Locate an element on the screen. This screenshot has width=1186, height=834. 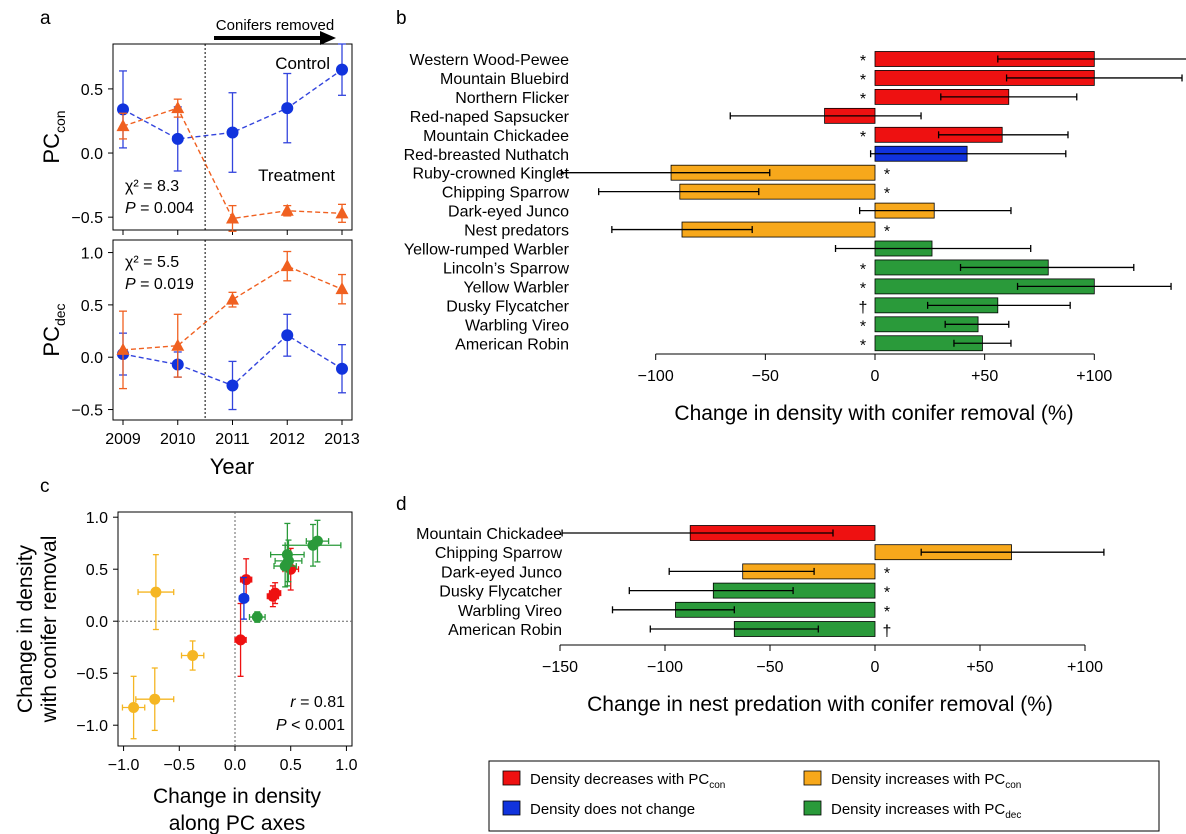
xtick-label-d: −150 is located at coordinates (560, 667).